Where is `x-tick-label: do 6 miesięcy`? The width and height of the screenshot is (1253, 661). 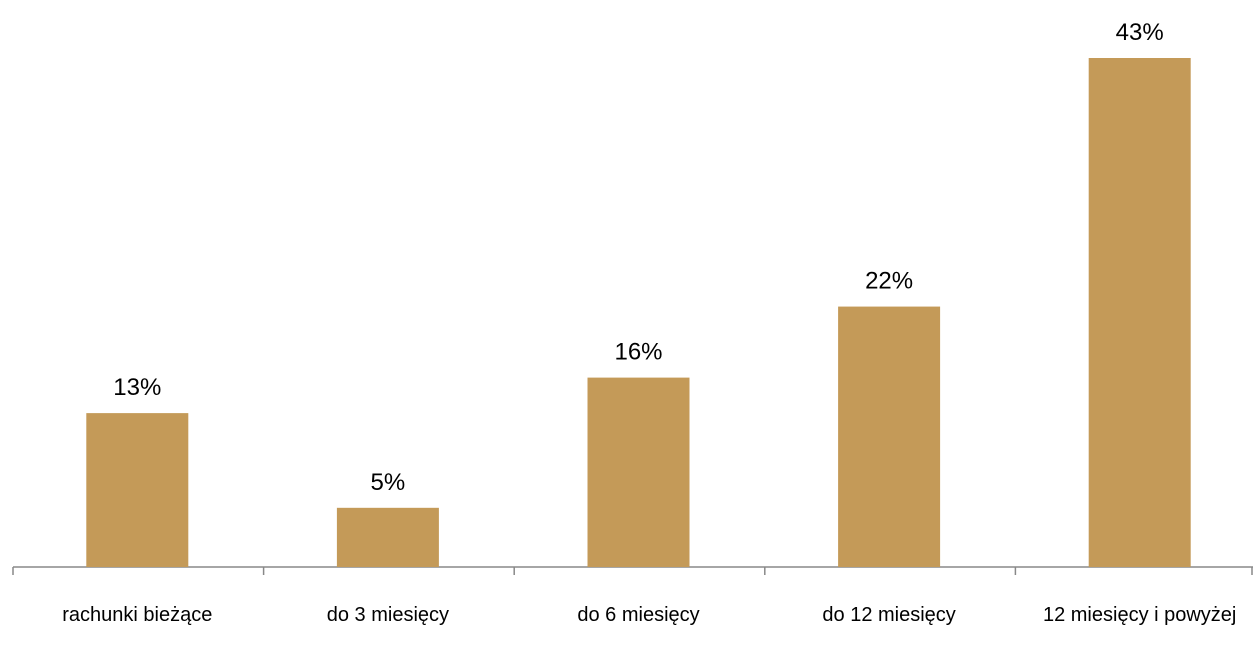 x-tick-label: do 6 miesięcy is located at coordinates (638, 615).